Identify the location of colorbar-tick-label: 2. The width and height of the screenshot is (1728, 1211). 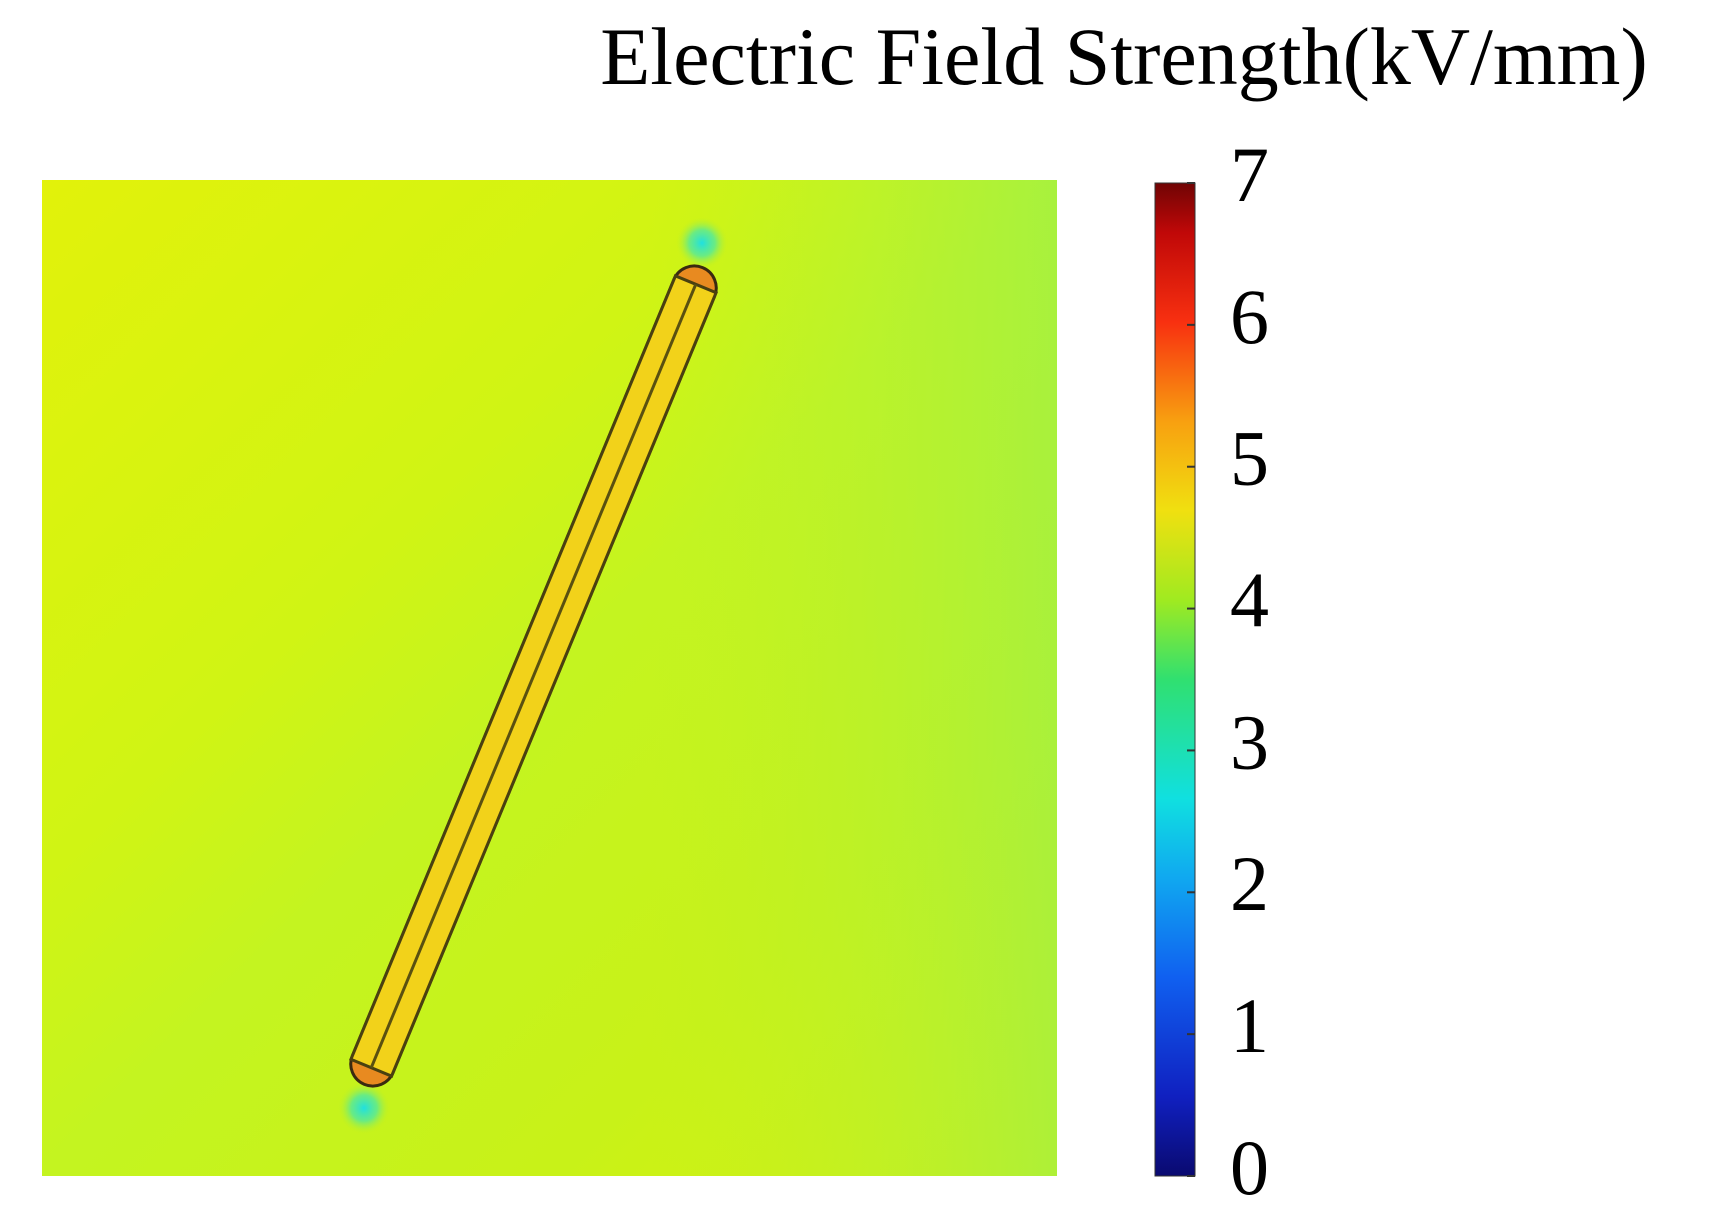
(1249, 883).